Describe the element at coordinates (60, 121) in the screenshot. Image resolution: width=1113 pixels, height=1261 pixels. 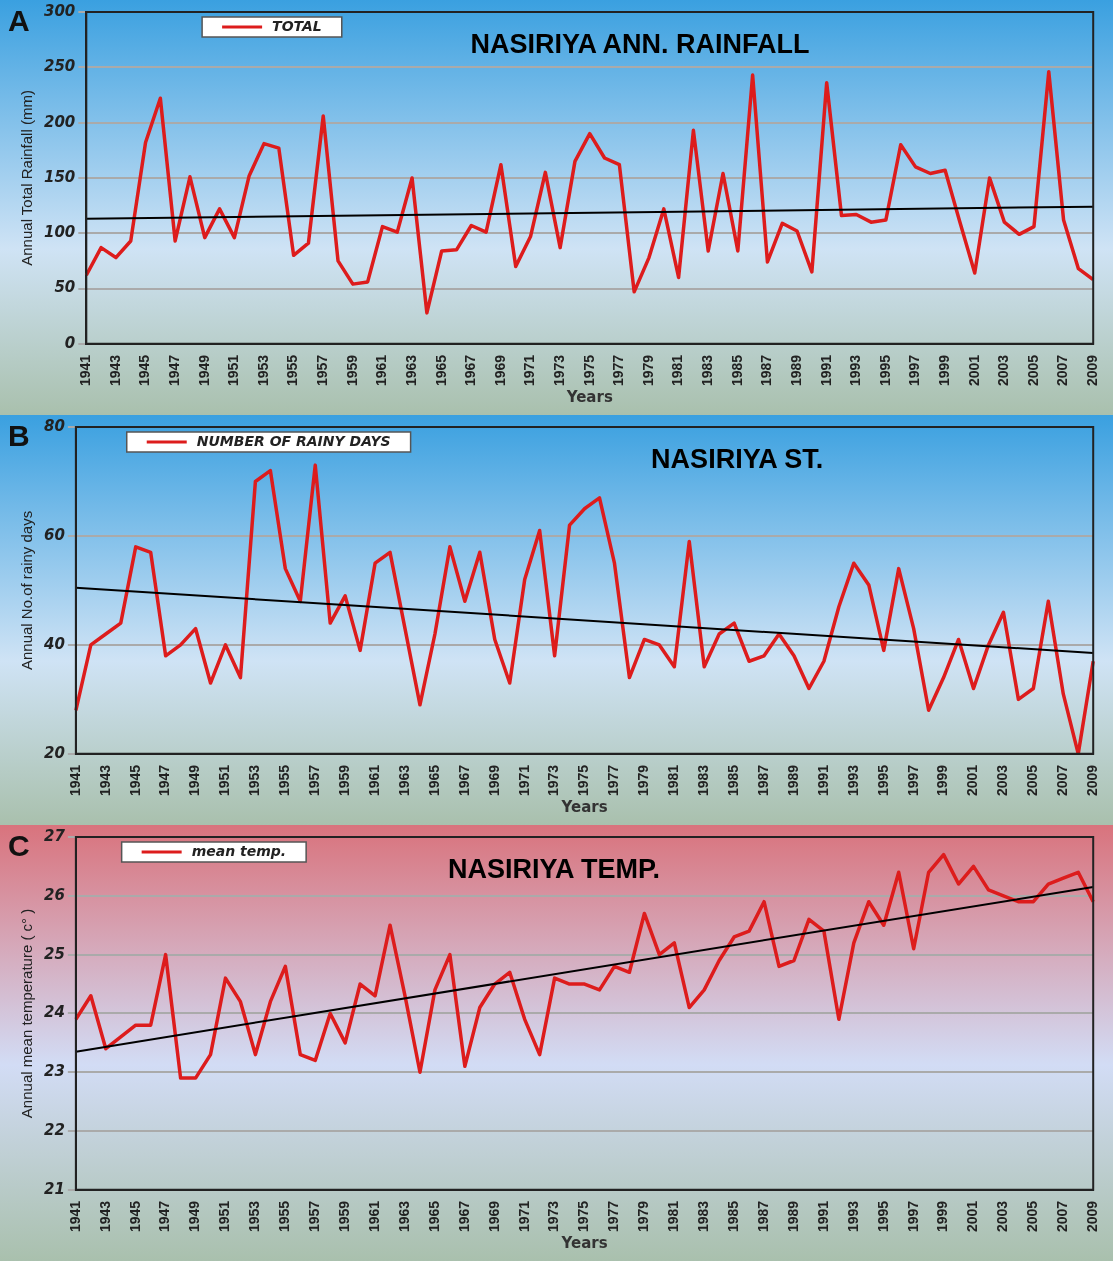
I see `y-tick-label: 200` at that location.